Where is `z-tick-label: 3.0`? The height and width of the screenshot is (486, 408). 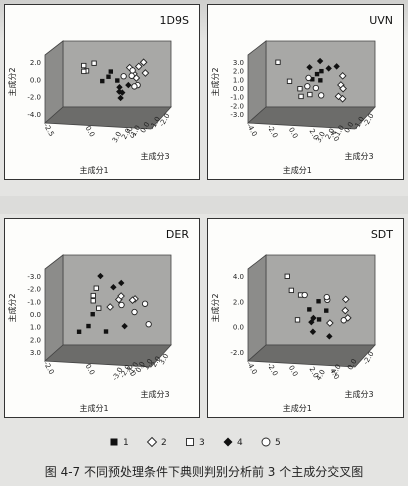 z-tick-label: 3.0 is located at coordinates (117, 137).